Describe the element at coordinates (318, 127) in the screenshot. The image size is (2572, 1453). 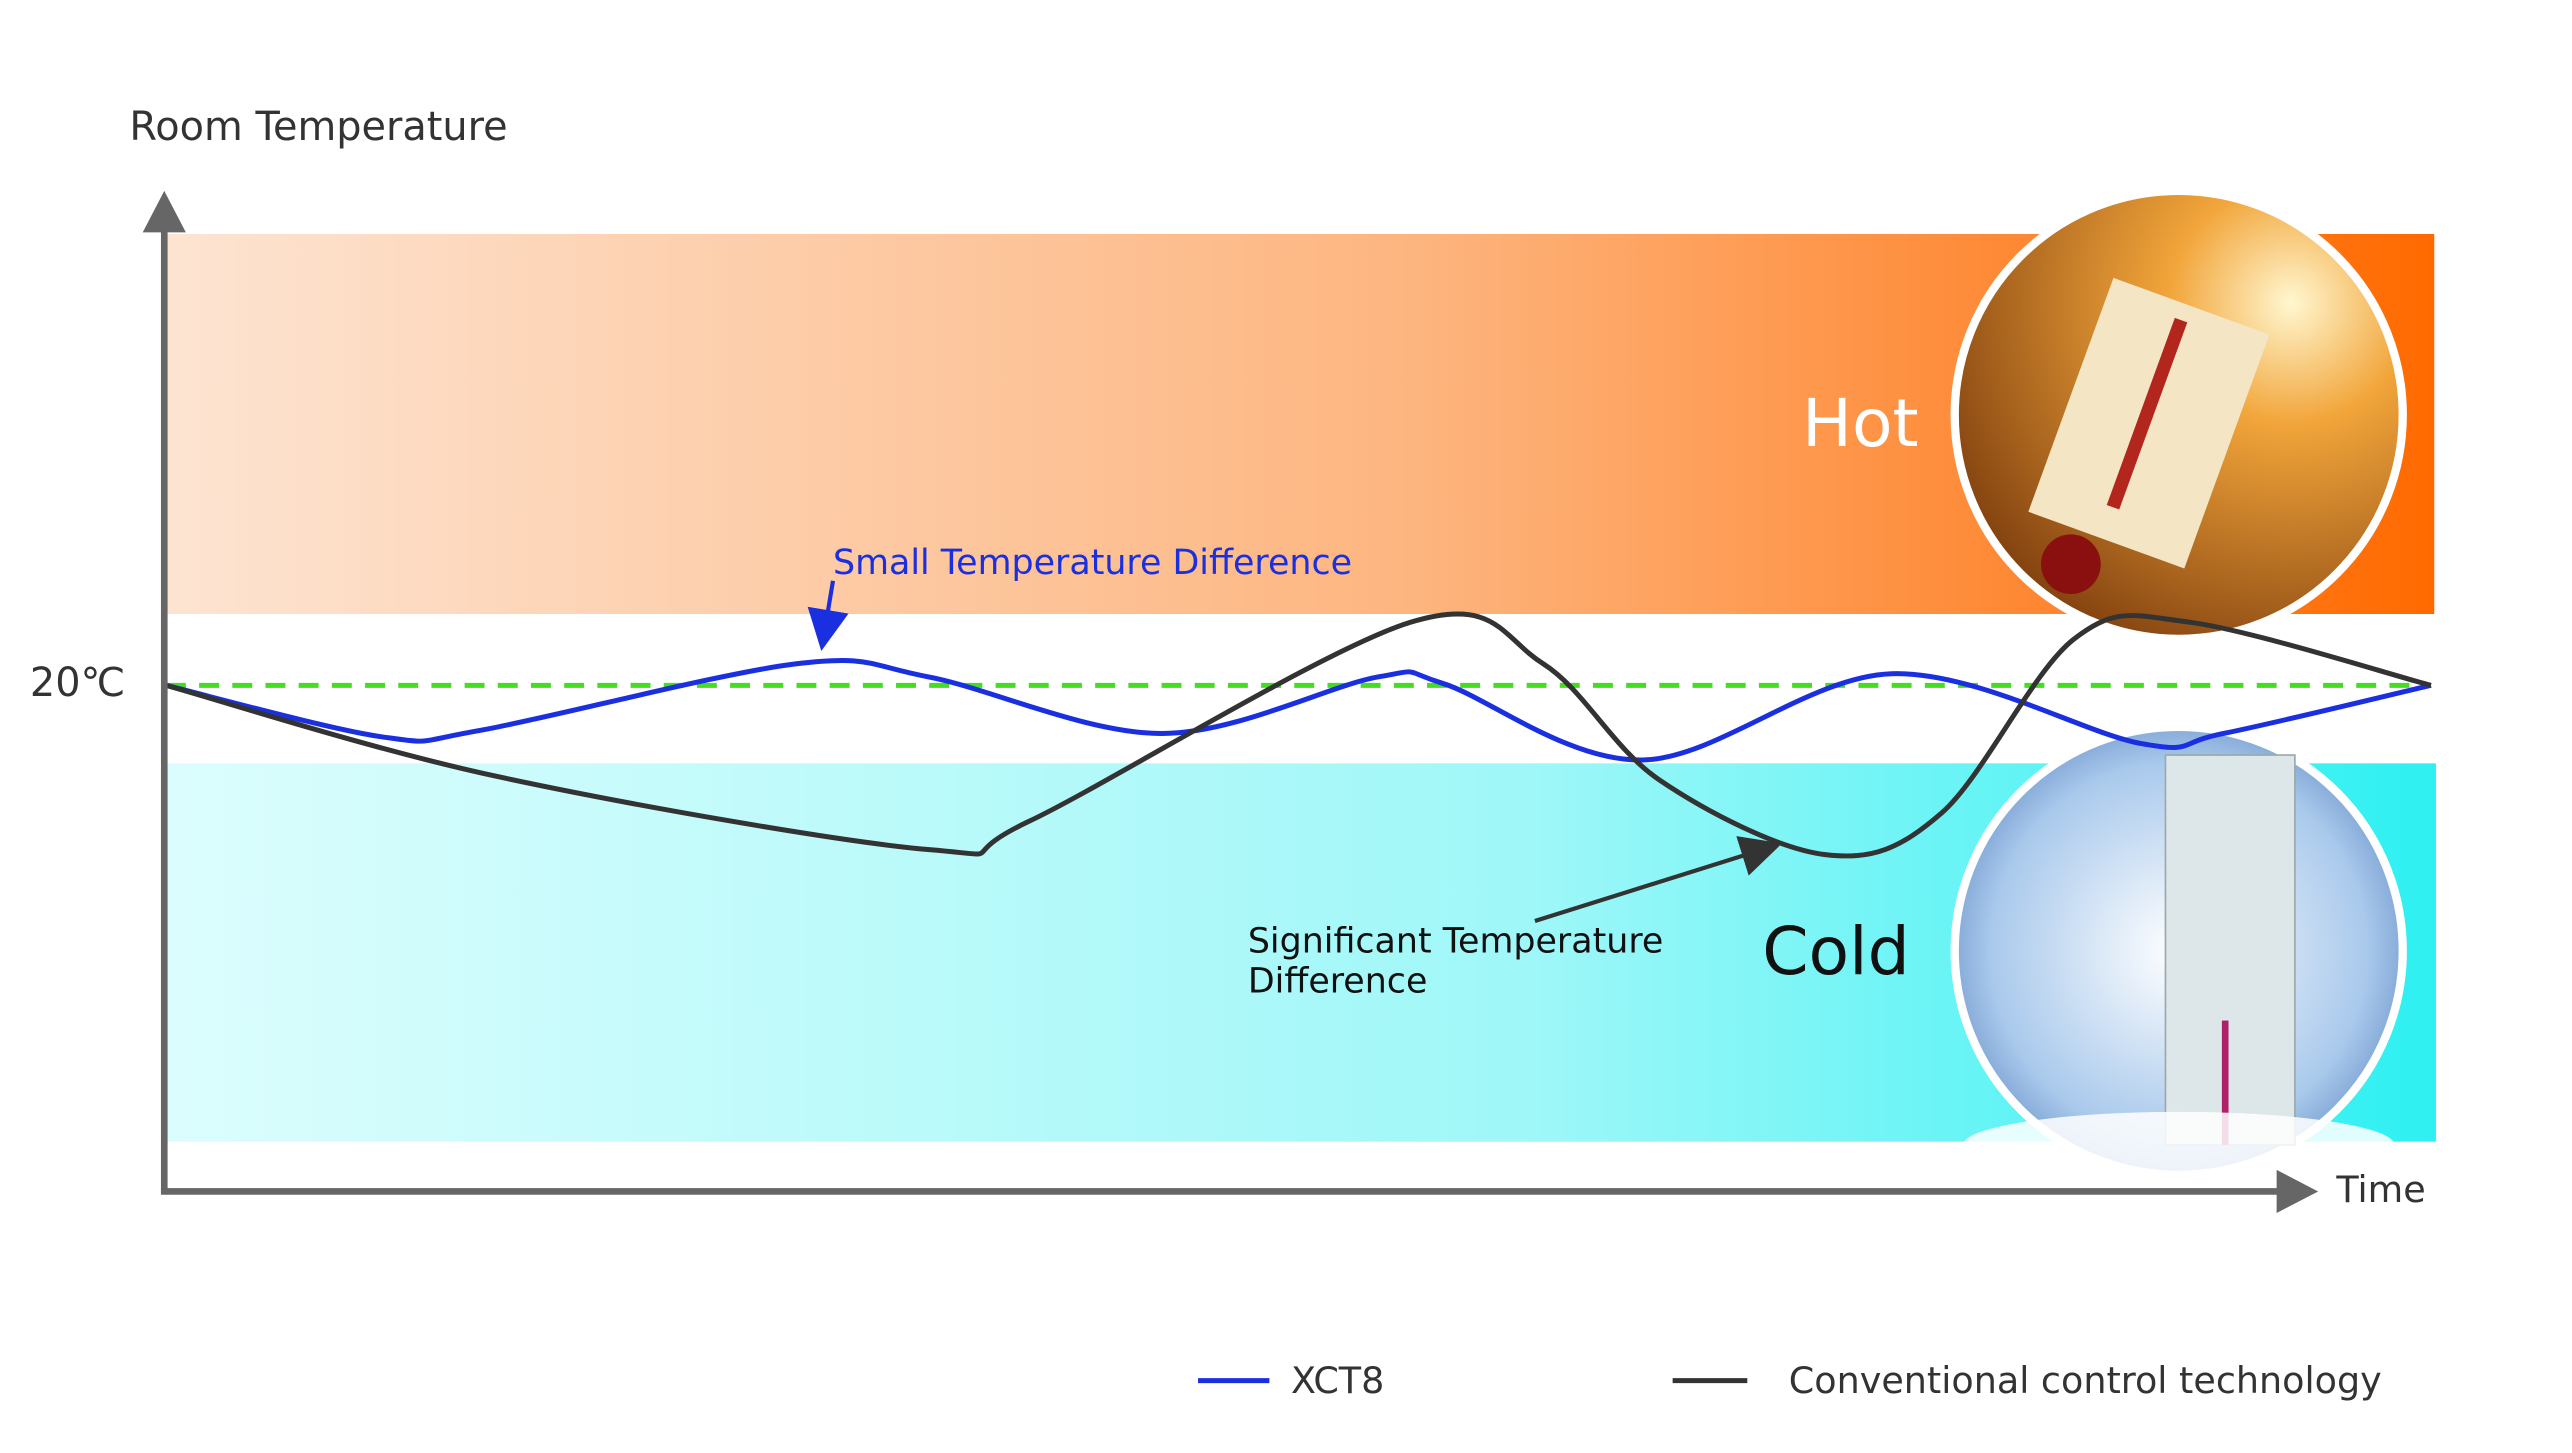
I see `y-axis-label: Room Temperature` at that location.